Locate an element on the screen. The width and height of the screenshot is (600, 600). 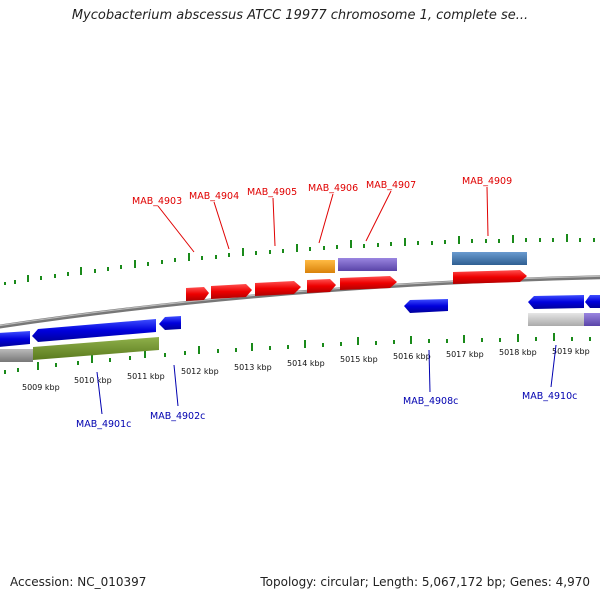
tick-5012: 5012 kbp is located at coordinates (200, 371).